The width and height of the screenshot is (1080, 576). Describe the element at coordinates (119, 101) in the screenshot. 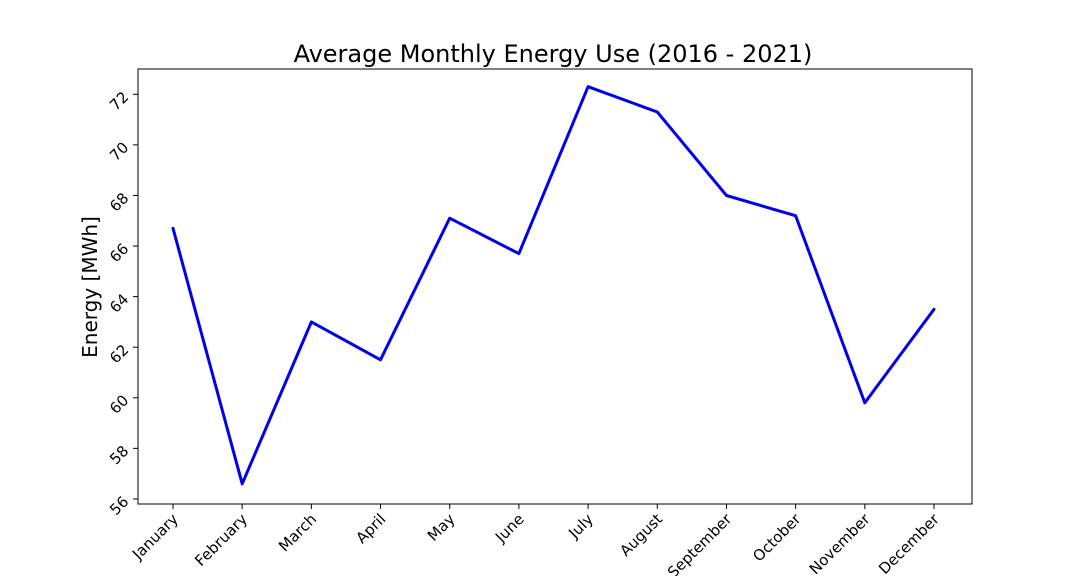

I see `y-tick-label: 72` at that location.